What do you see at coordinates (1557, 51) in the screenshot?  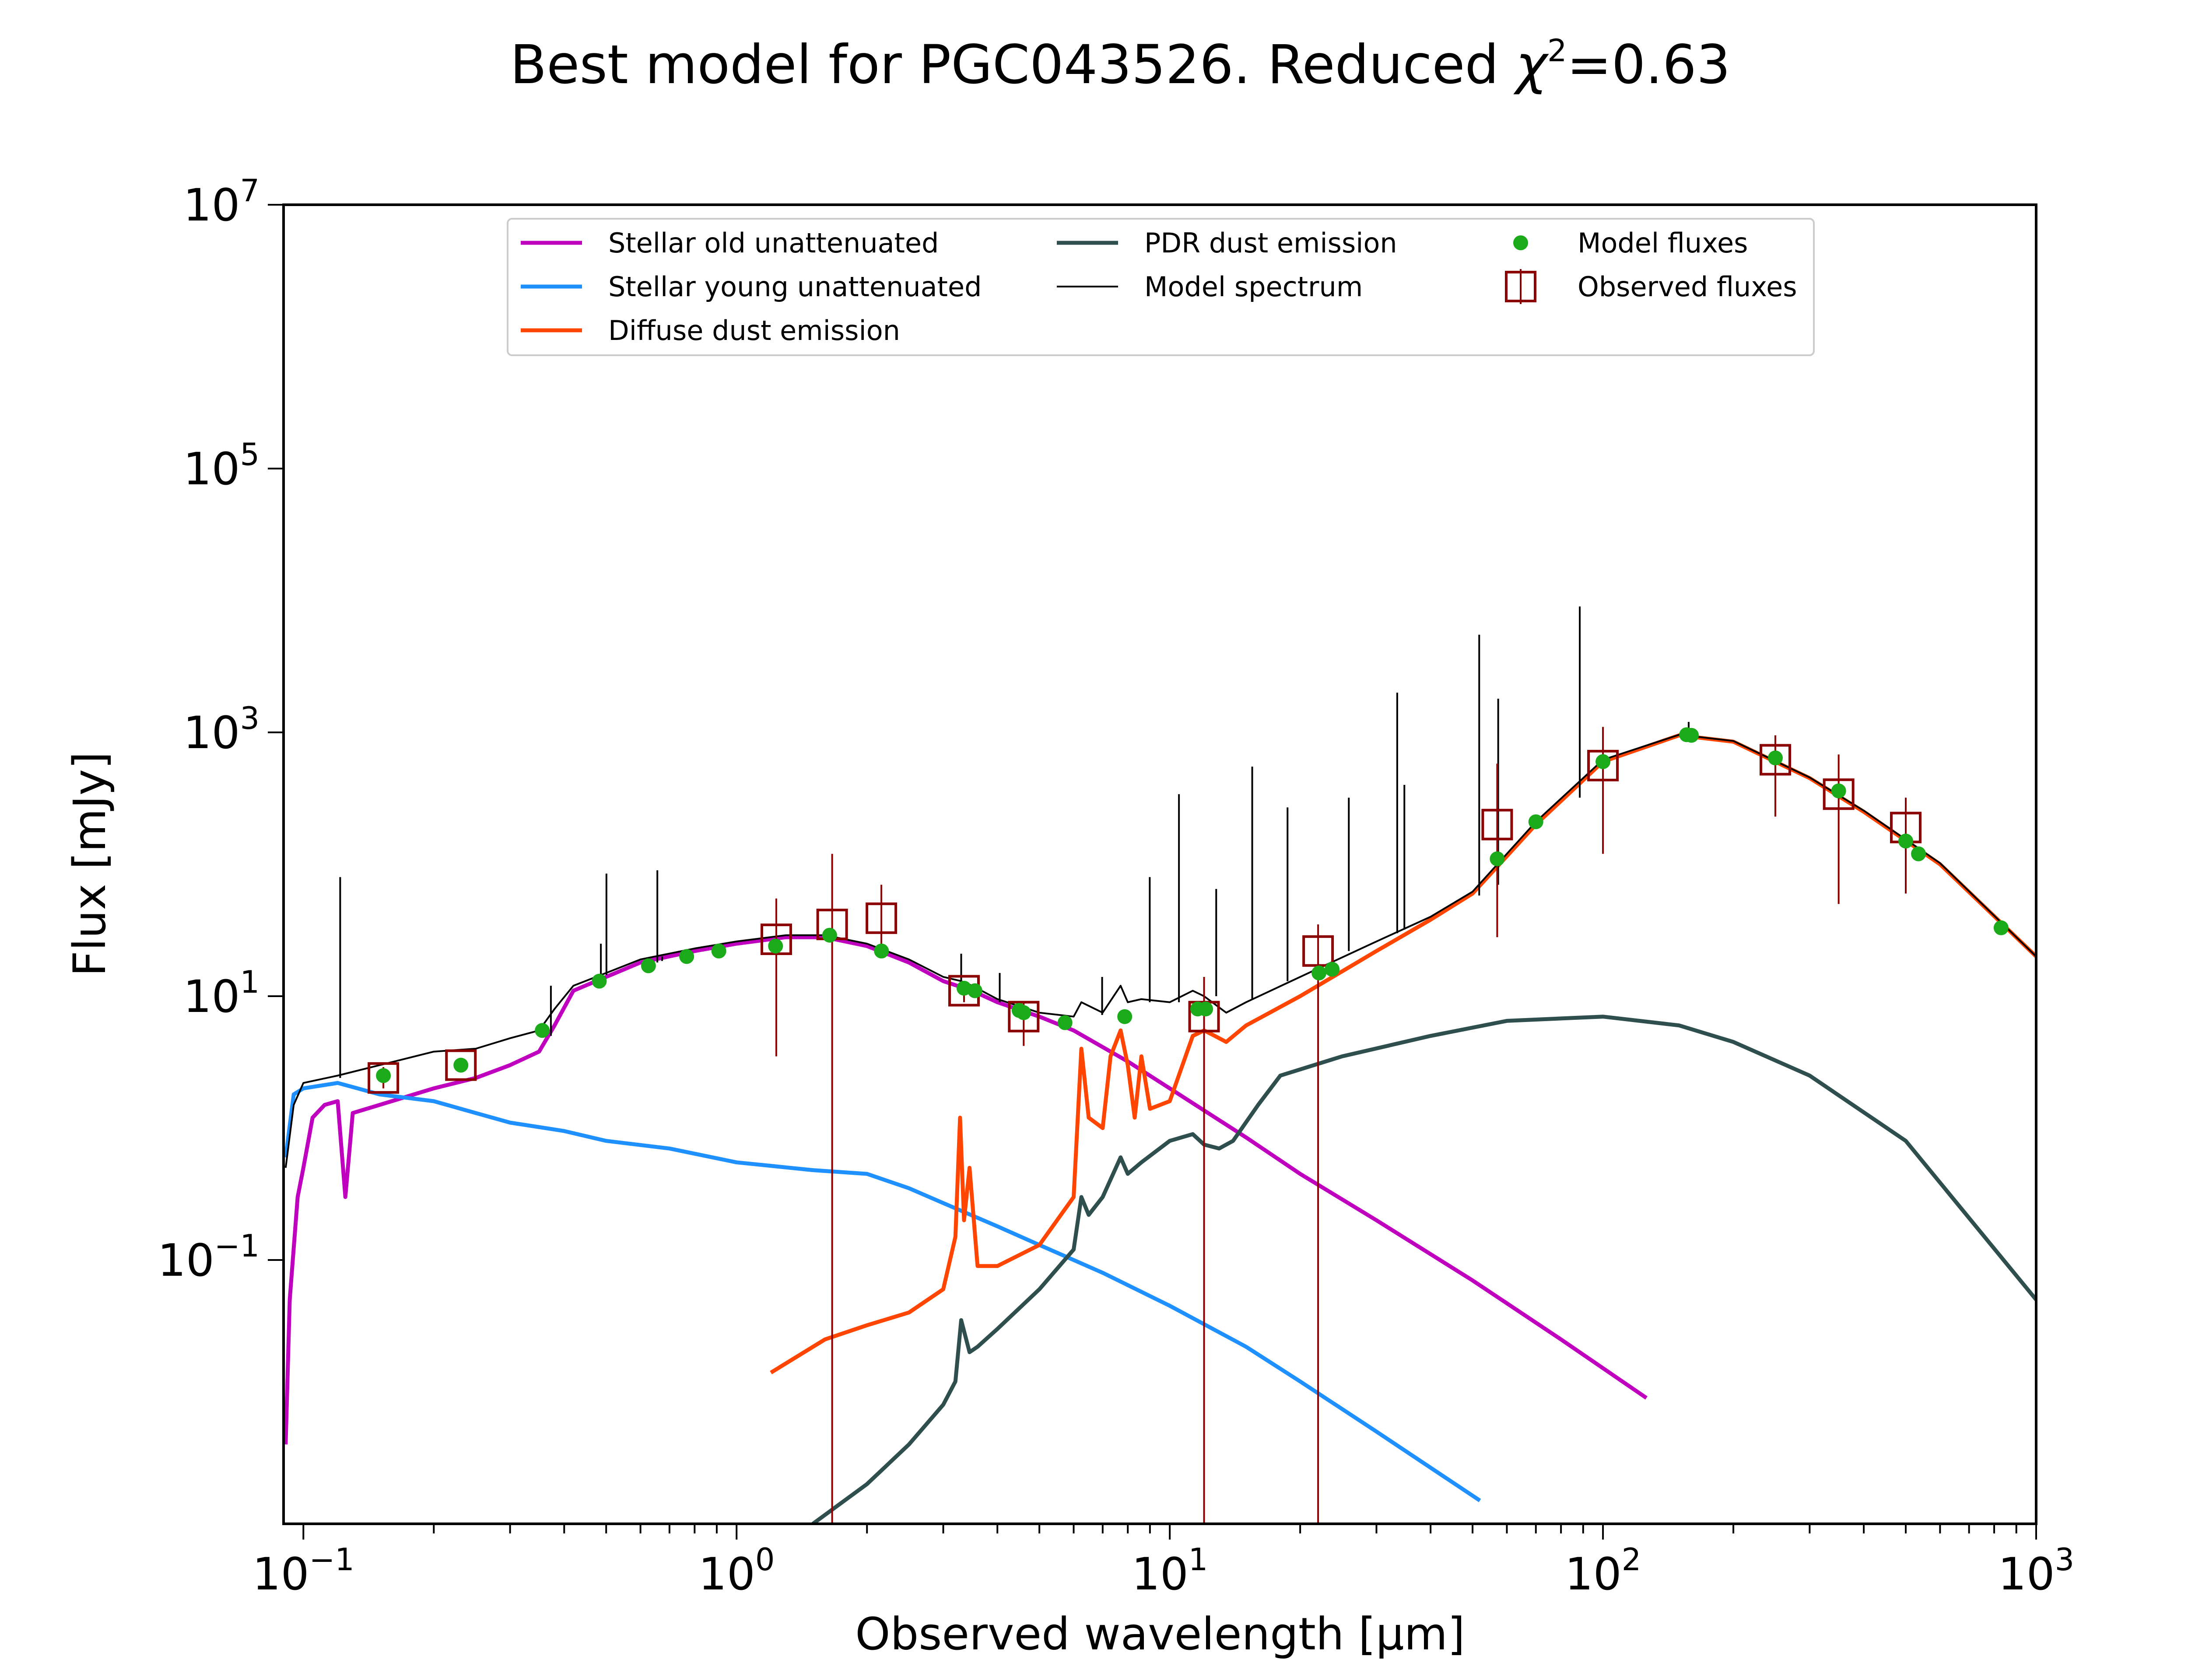 I see `chart-title-chi-exp: 2` at bounding box center [1557, 51].